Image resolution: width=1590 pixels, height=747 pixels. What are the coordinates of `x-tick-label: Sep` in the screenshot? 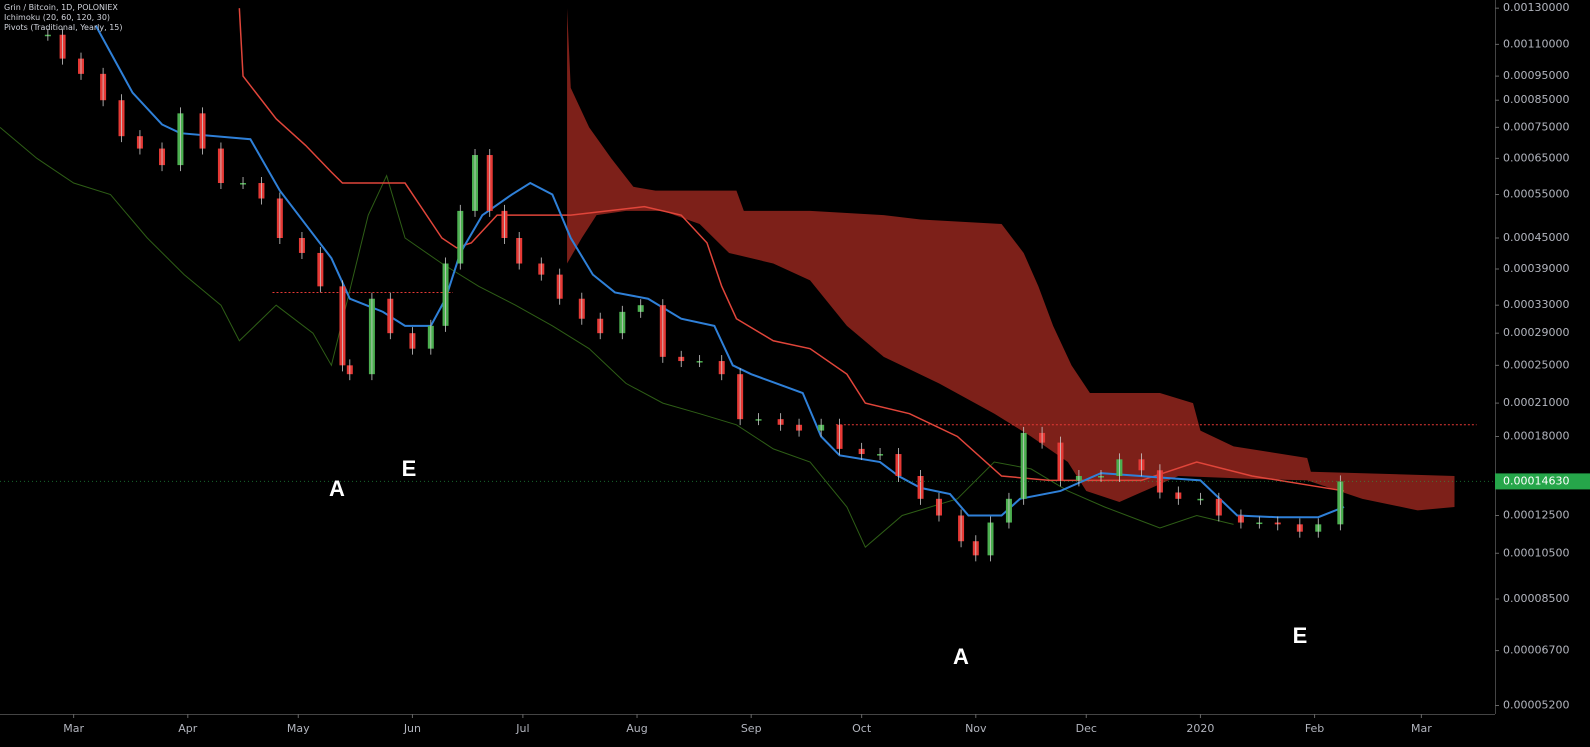 It's located at (751, 728).